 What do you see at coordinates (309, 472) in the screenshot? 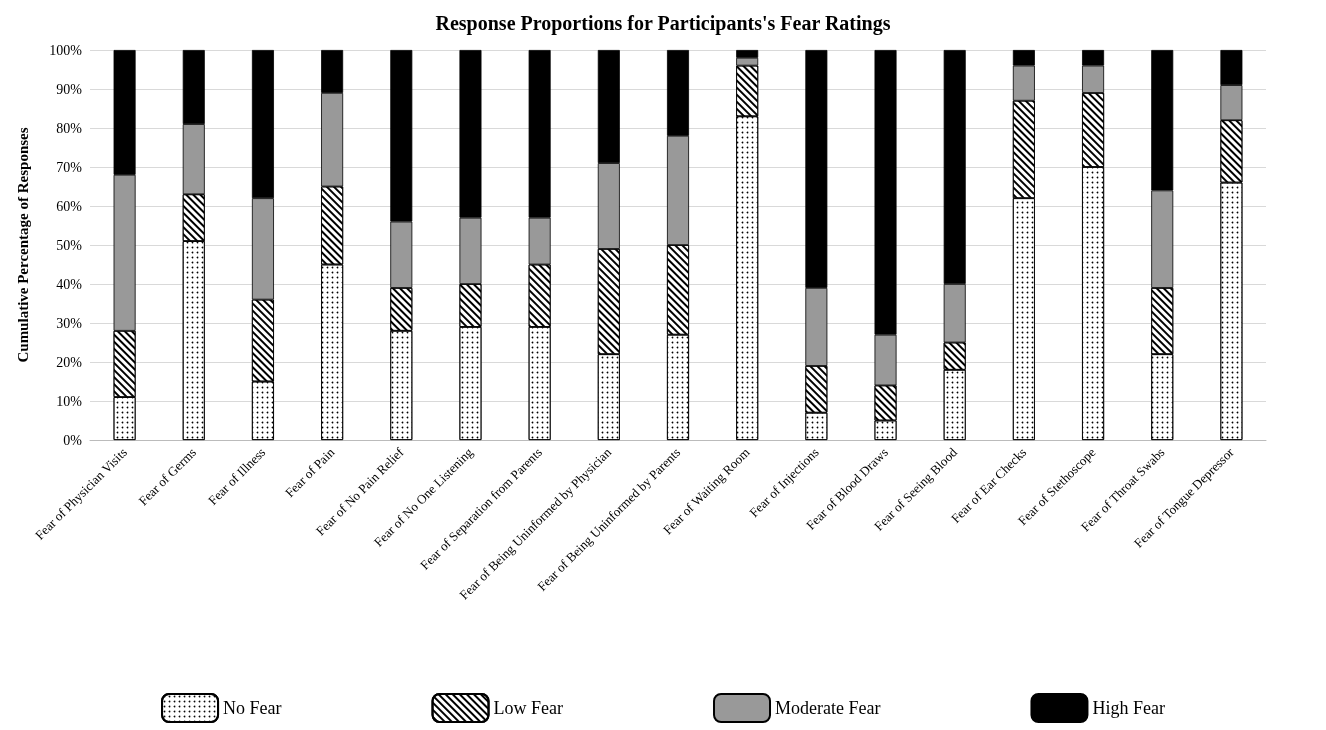
I see `x-tick-label: Fear of Pain` at bounding box center [309, 472].